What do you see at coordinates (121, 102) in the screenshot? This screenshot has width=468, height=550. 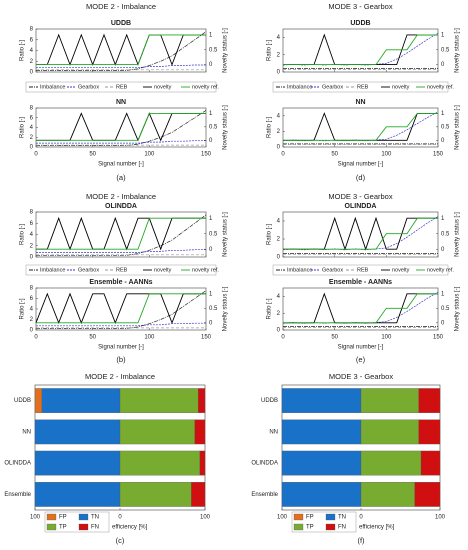 I see `subplot-title: NN` at bounding box center [121, 102].